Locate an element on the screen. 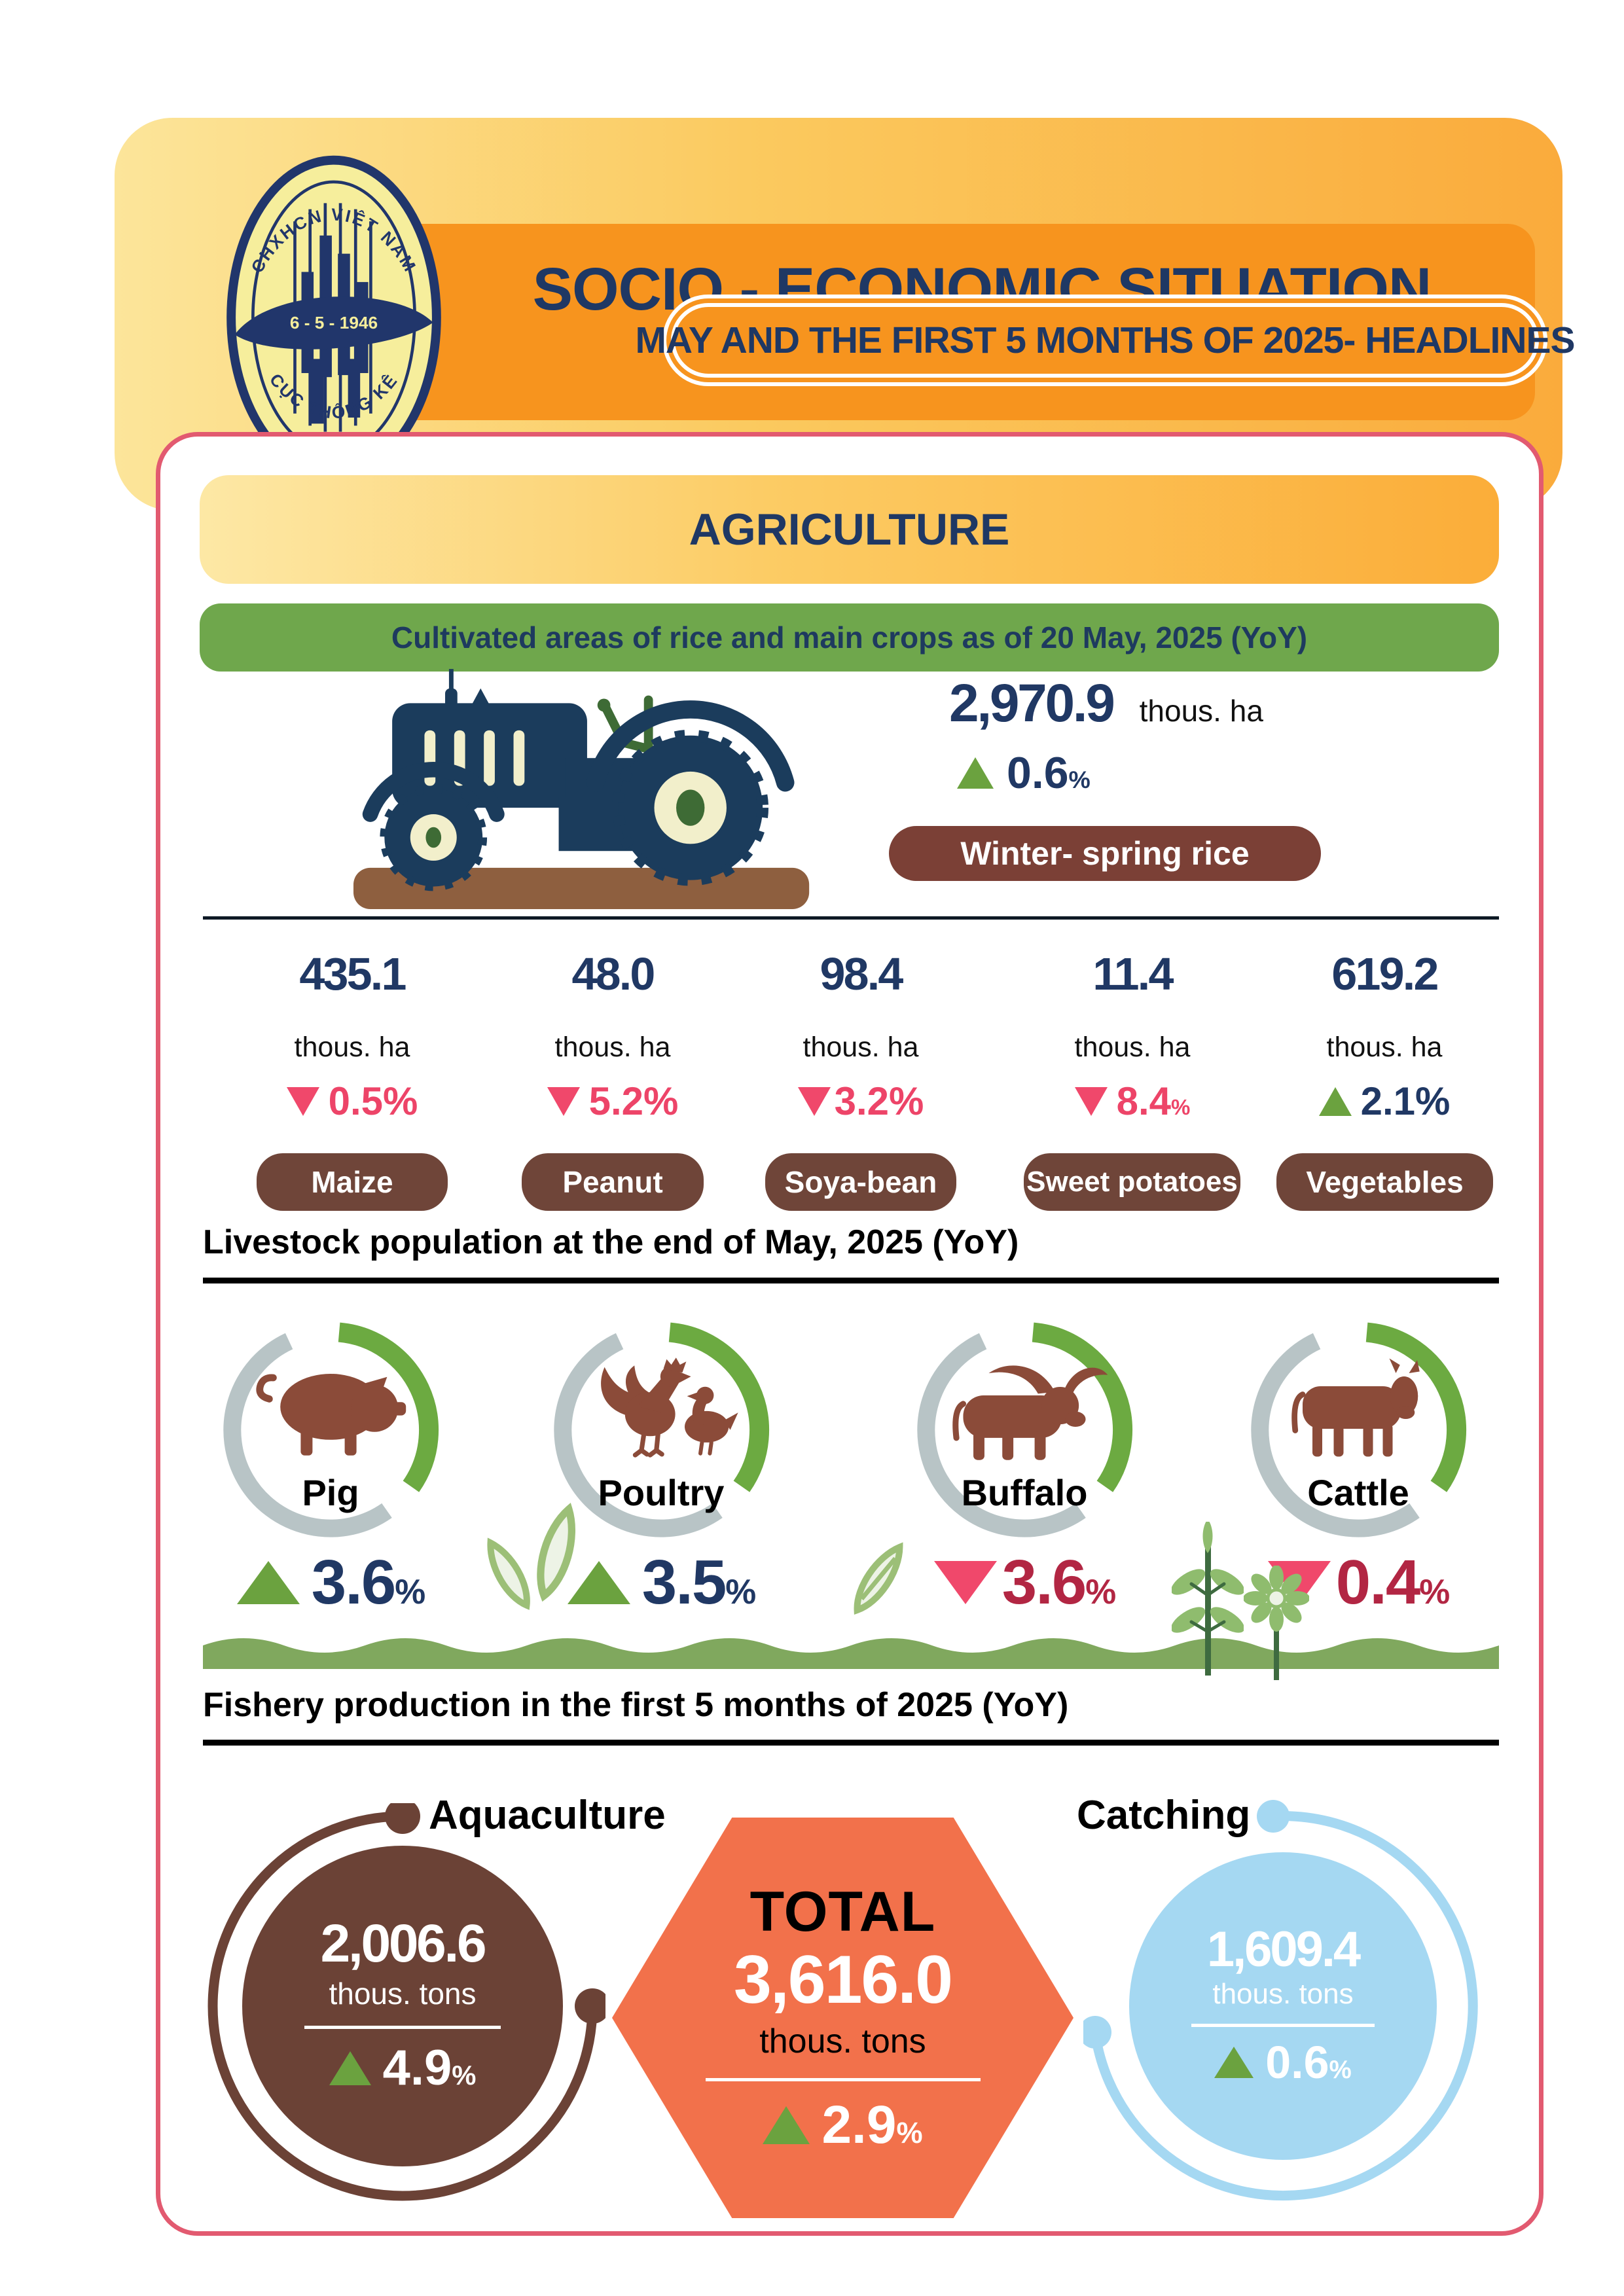  crop-column-sweet-potatoes: 11.4 thous. ha 8.4% Sweet potatoes is located at coordinates (1132, 1085).